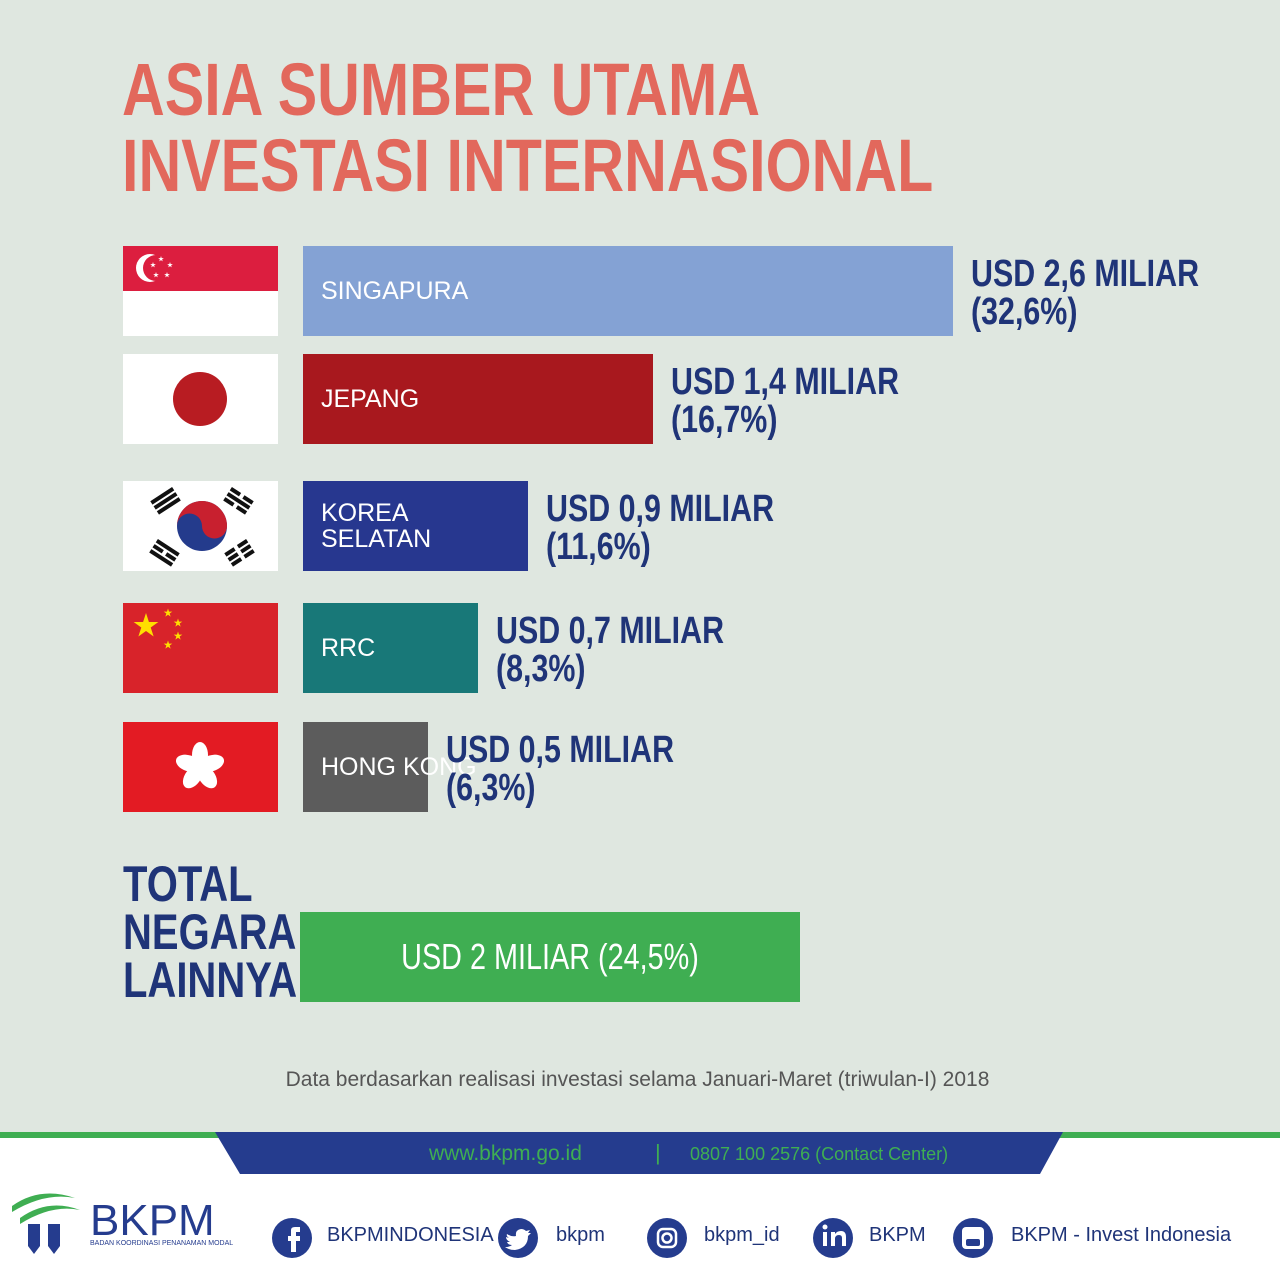  Describe the element at coordinates (399, 767) in the screenshot. I see `category-label: HONG KONG` at that location.